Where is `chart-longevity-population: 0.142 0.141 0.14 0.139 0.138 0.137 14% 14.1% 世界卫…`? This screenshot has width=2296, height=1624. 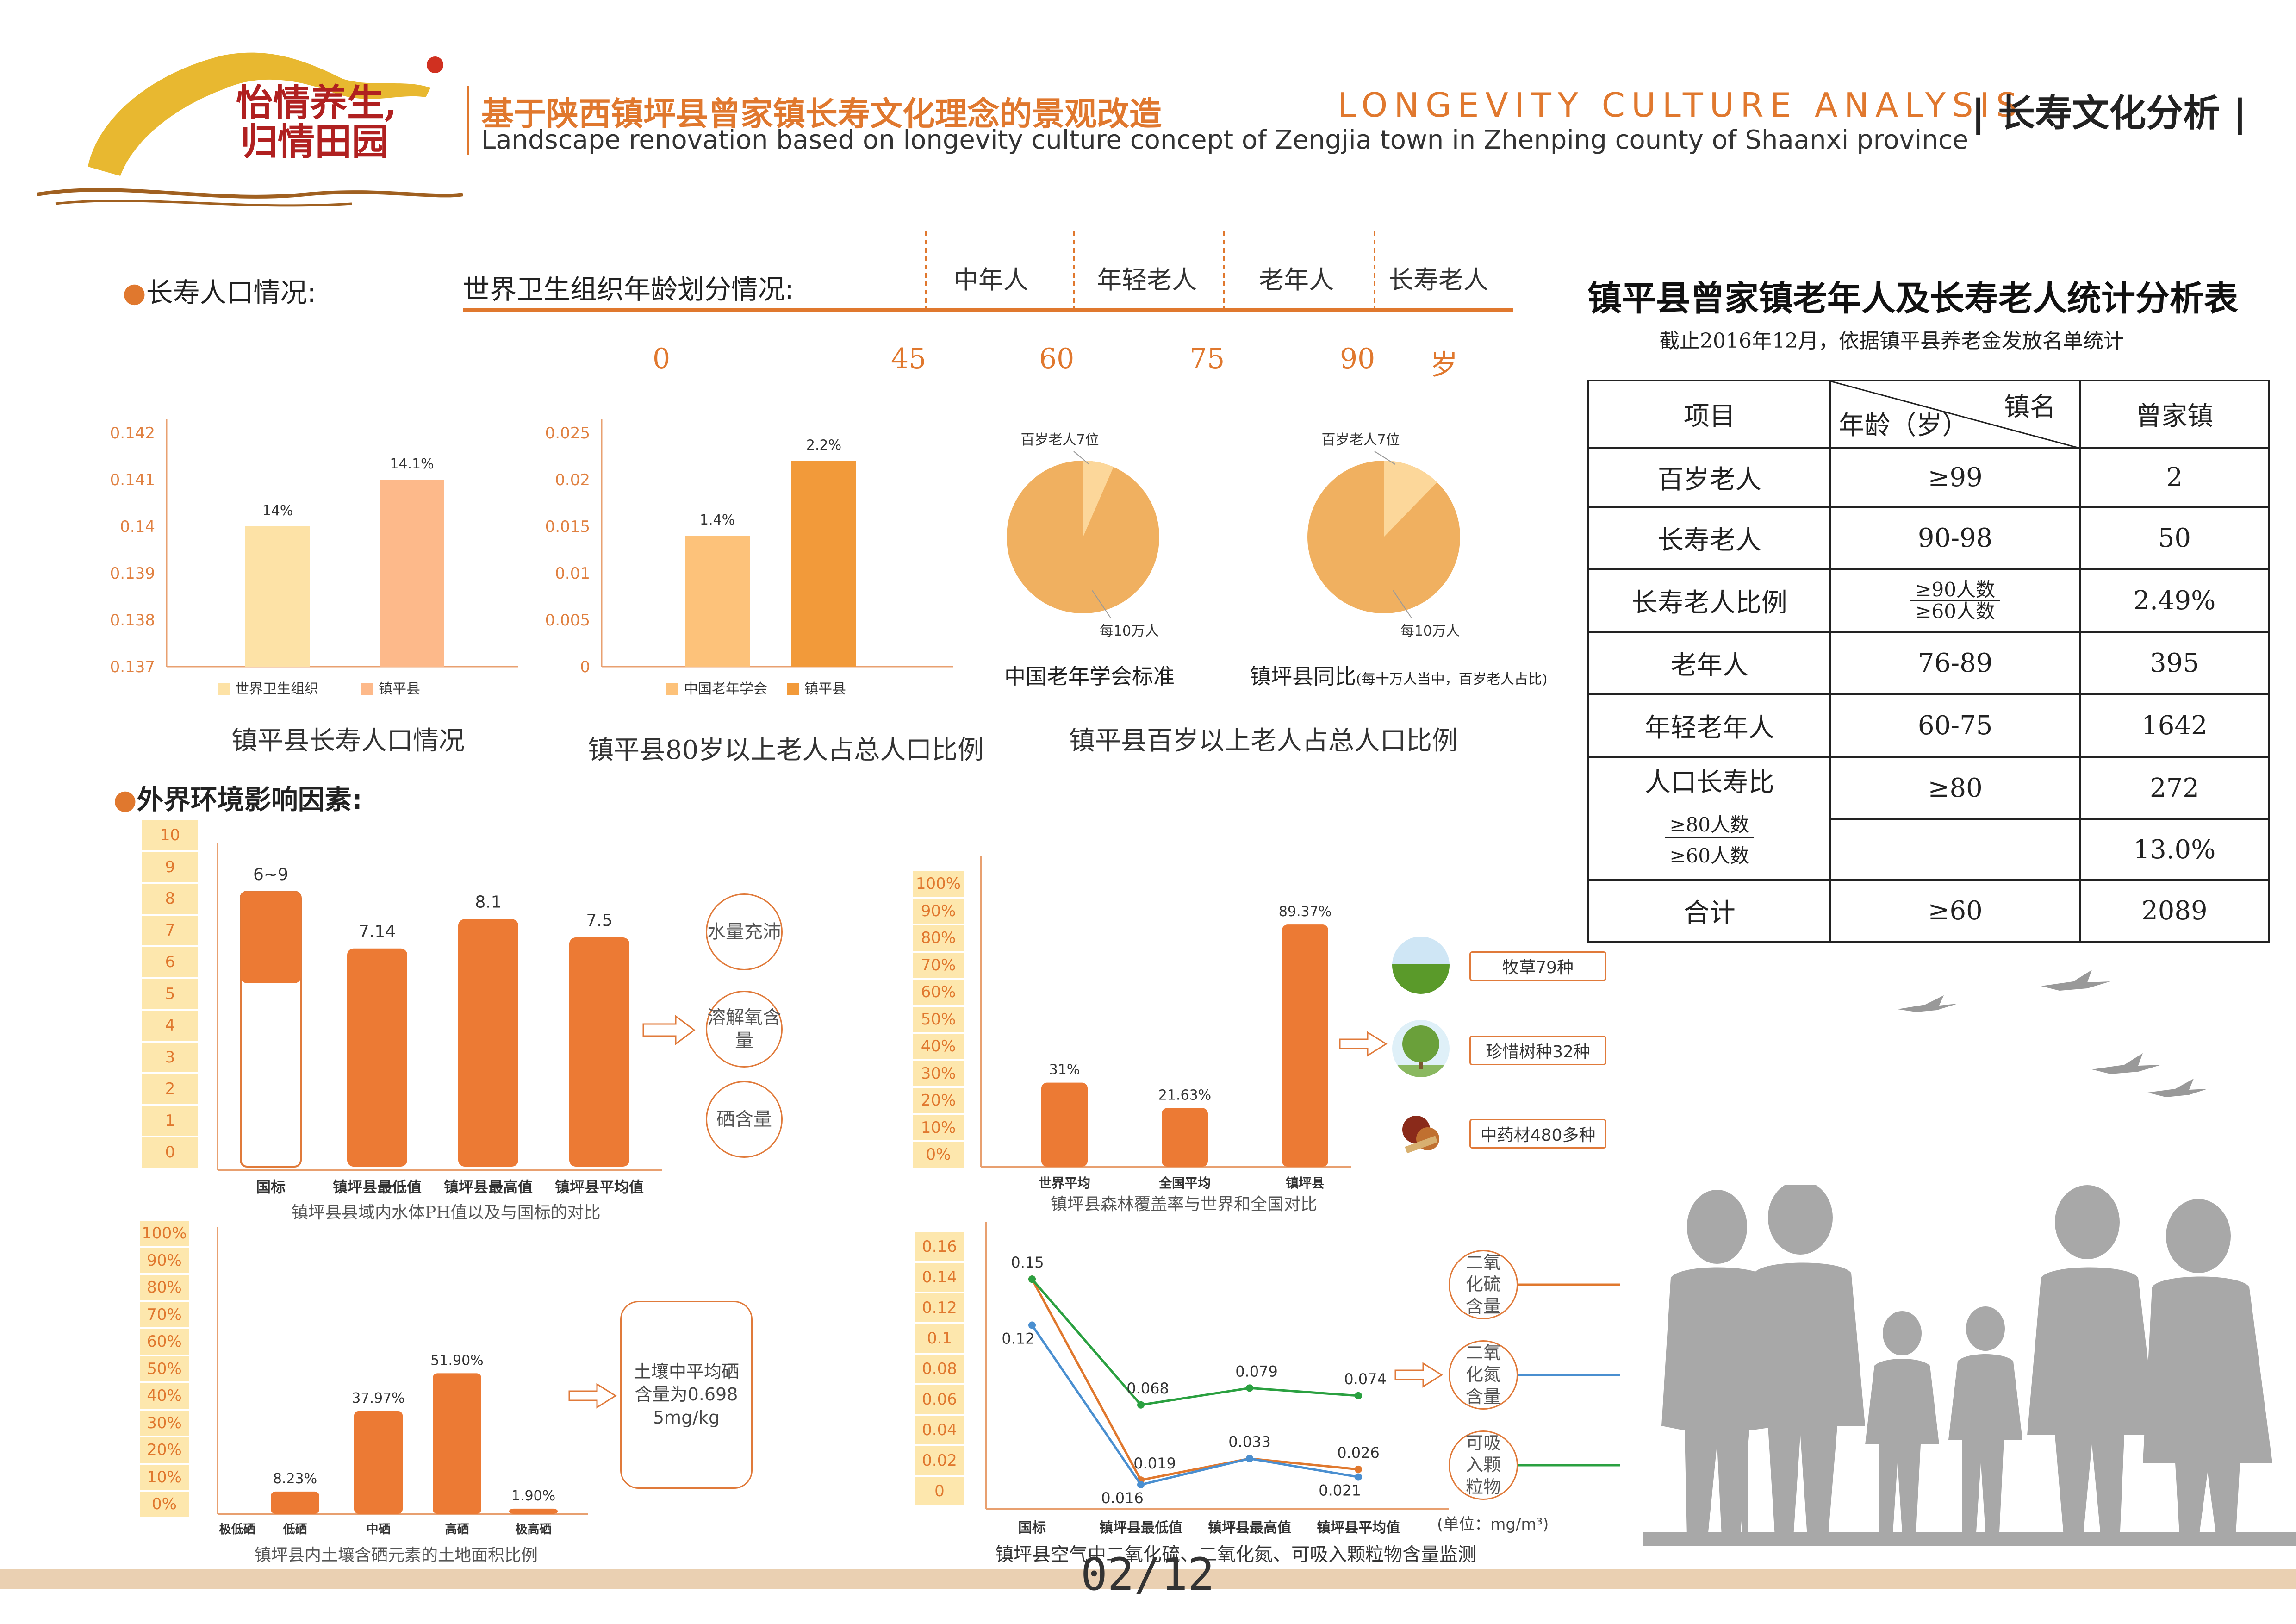 chart-longevity-population: 0.142 0.141 0.14 0.139 0.138 0.137 14% 14.1% 世界卫… is located at coordinates (314, 558).